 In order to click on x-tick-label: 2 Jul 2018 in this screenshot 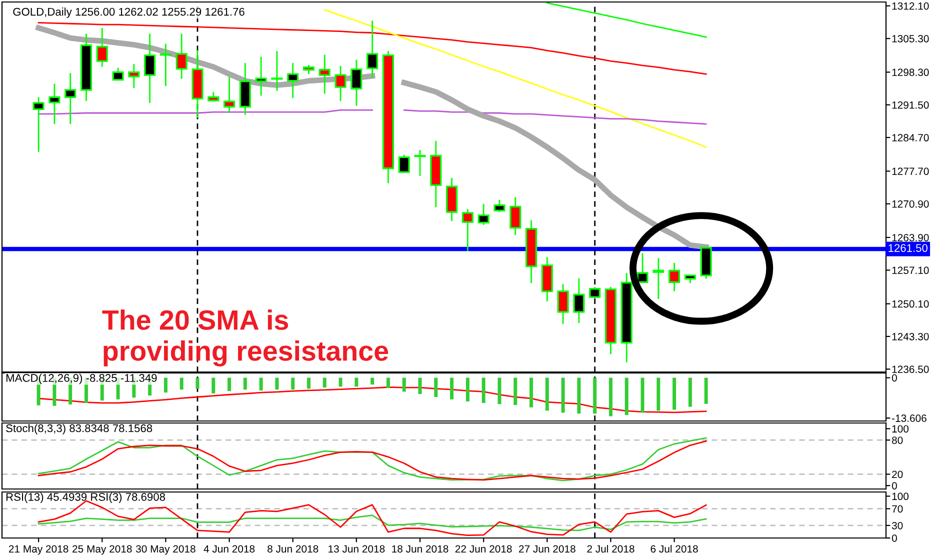, I will do `click(610, 548)`.